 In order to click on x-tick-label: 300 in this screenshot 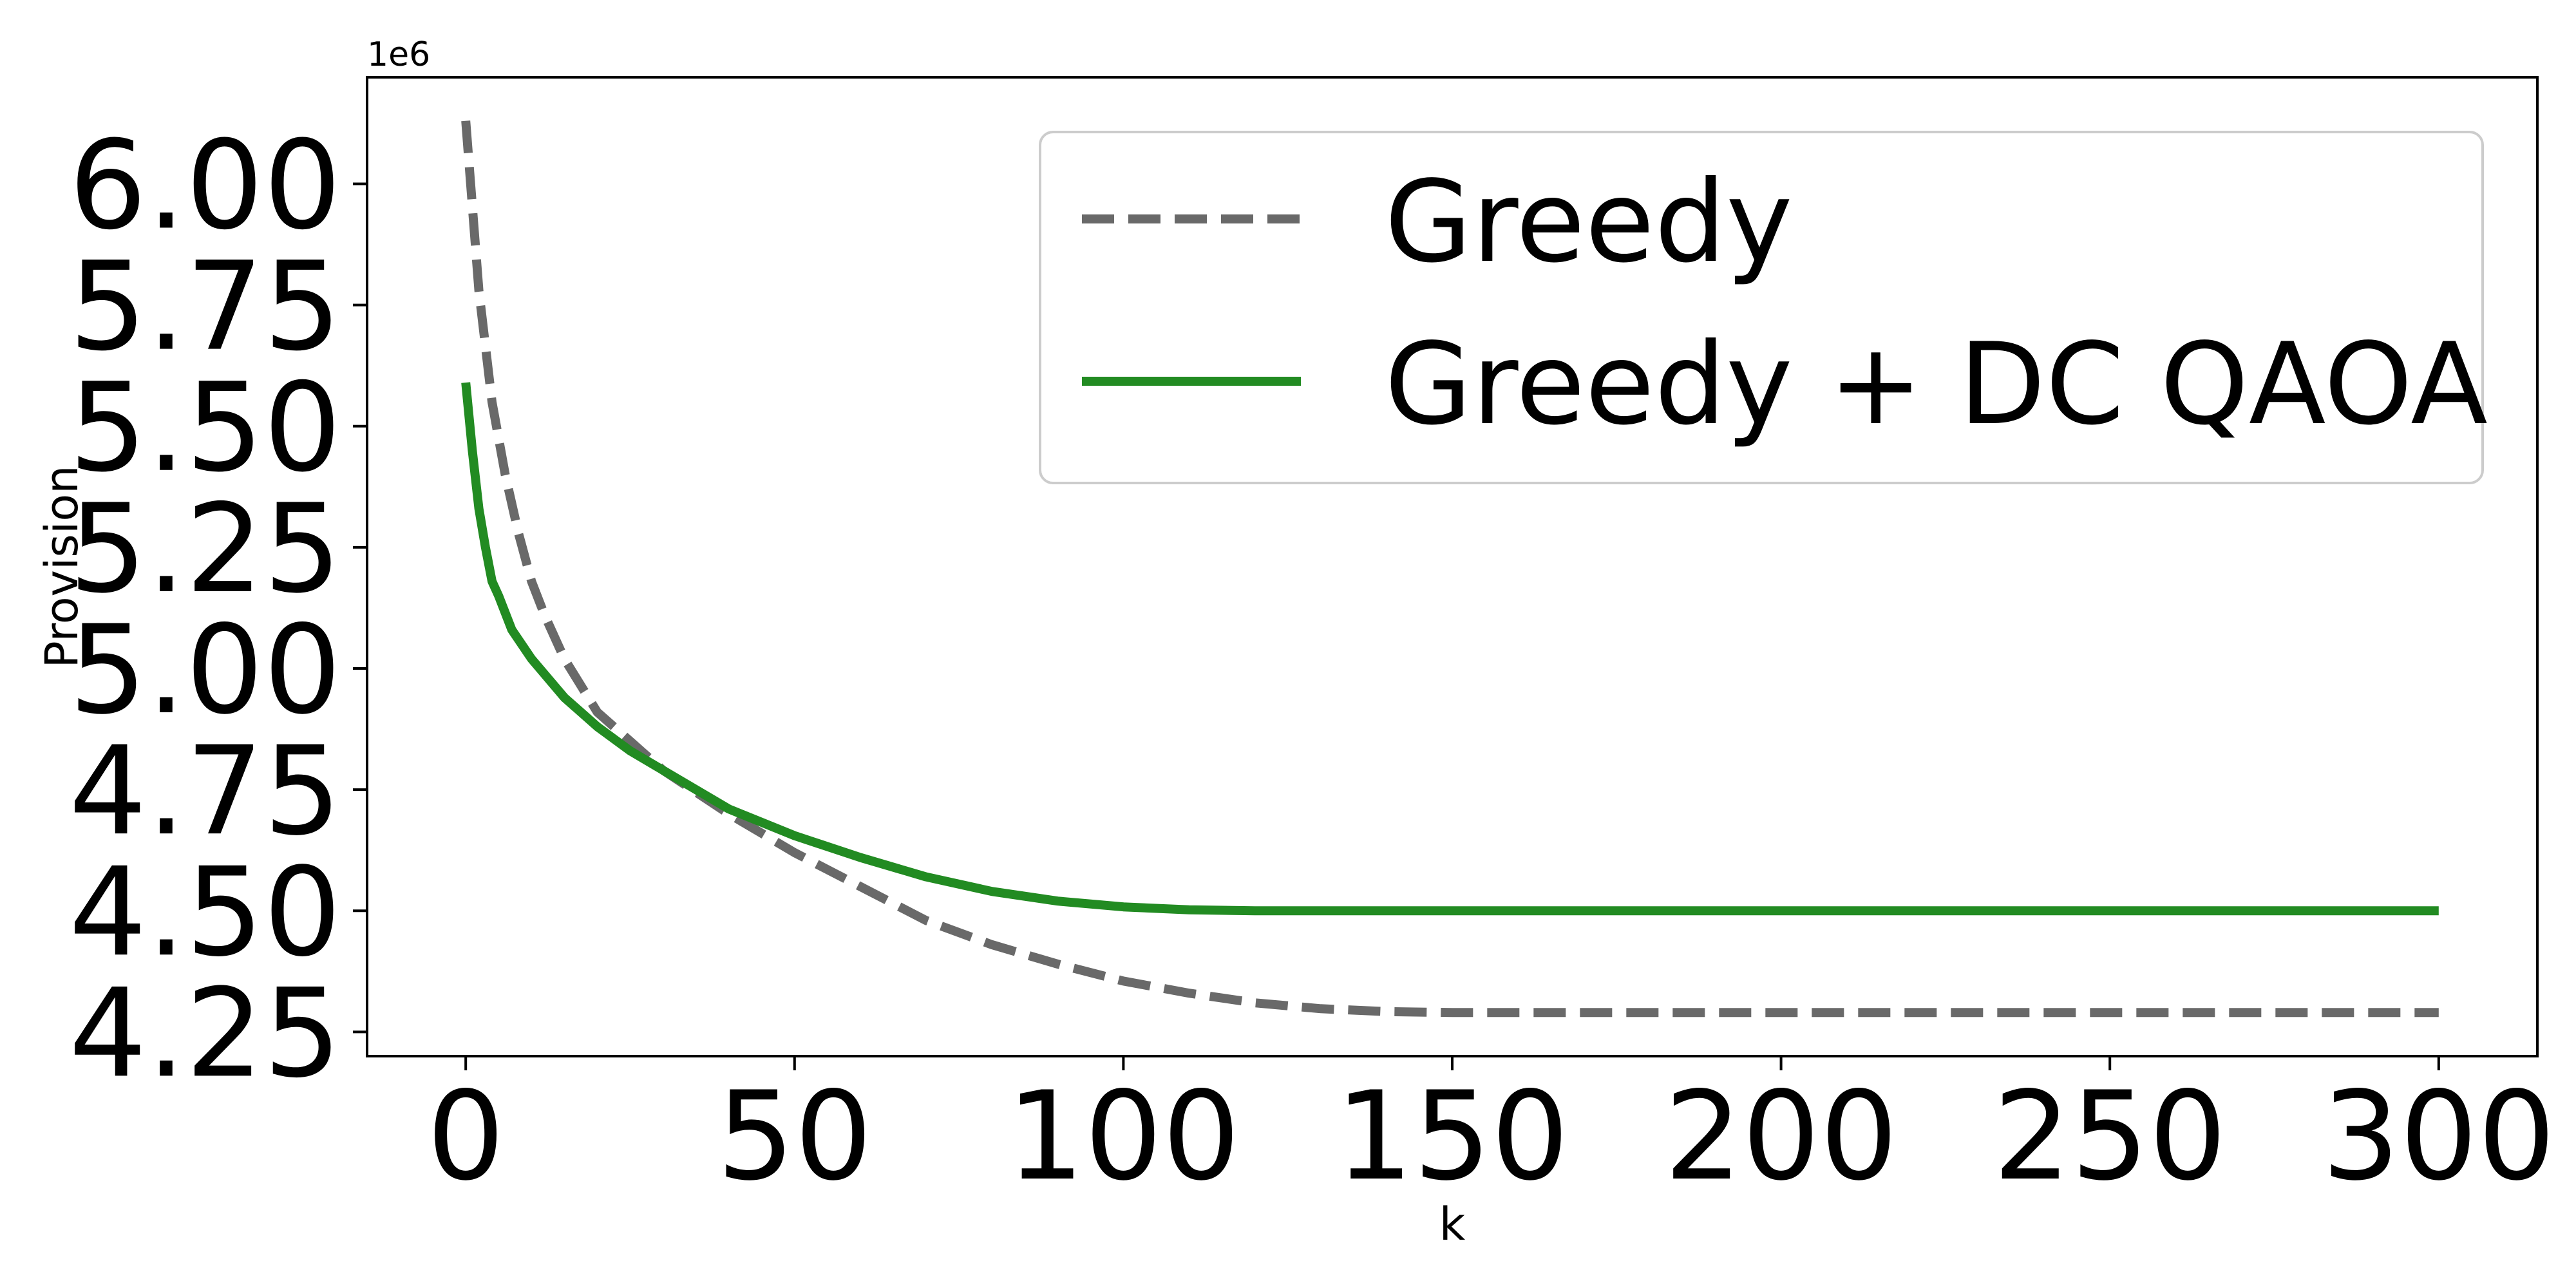, I will do `click(2438, 1136)`.